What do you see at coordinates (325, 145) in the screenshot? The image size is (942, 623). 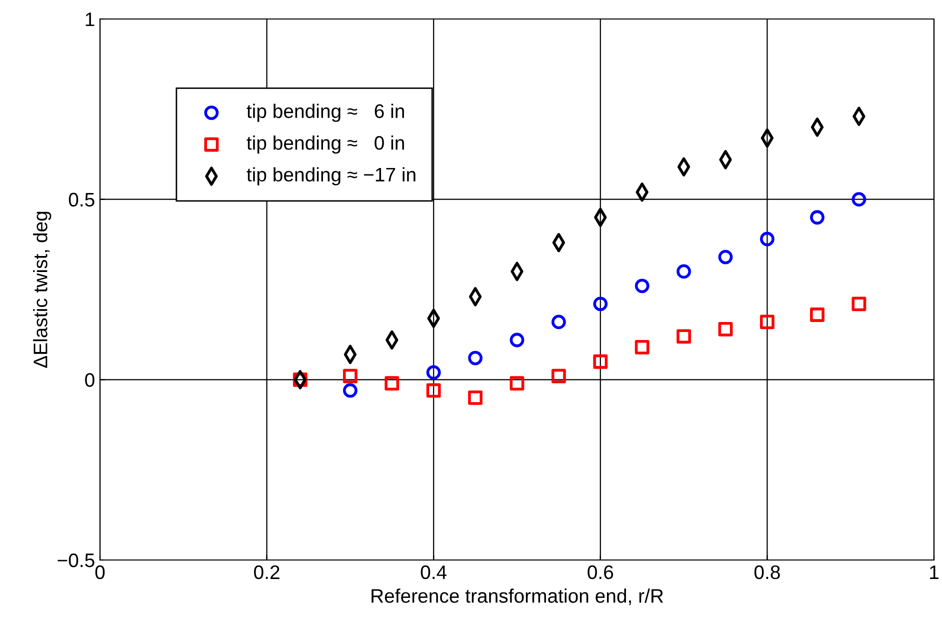 I see `legend-label: tip bending ≈ 0 in` at bounding box center [325, 145].